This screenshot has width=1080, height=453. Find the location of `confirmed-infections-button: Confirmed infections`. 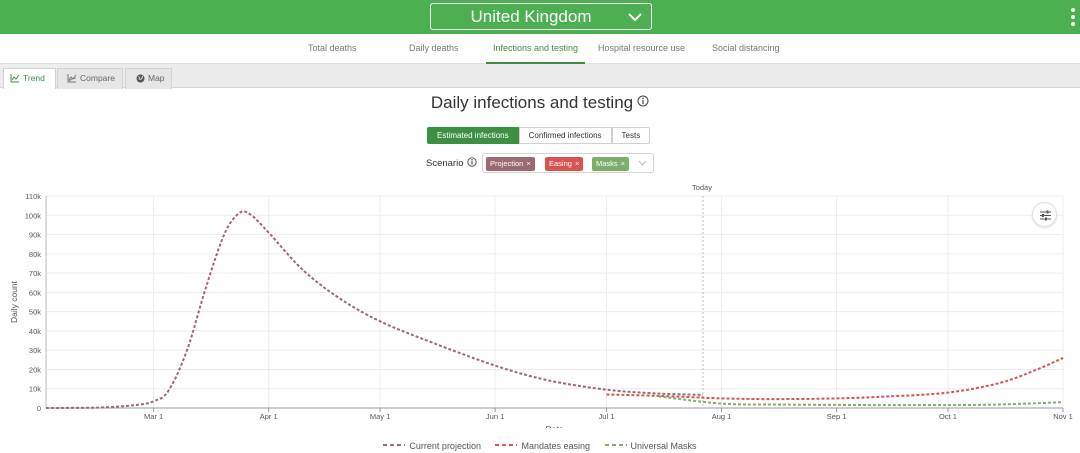

confirmed-infections-button: Confirmed infections is located at coordinates (565, 135).